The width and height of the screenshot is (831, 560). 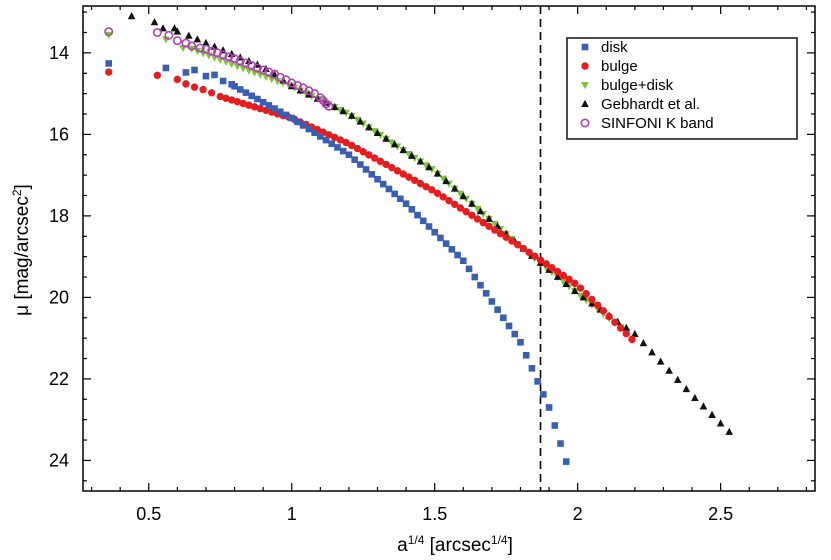 I want to click on x-tick-label: 1, so click(x=292, y=514).